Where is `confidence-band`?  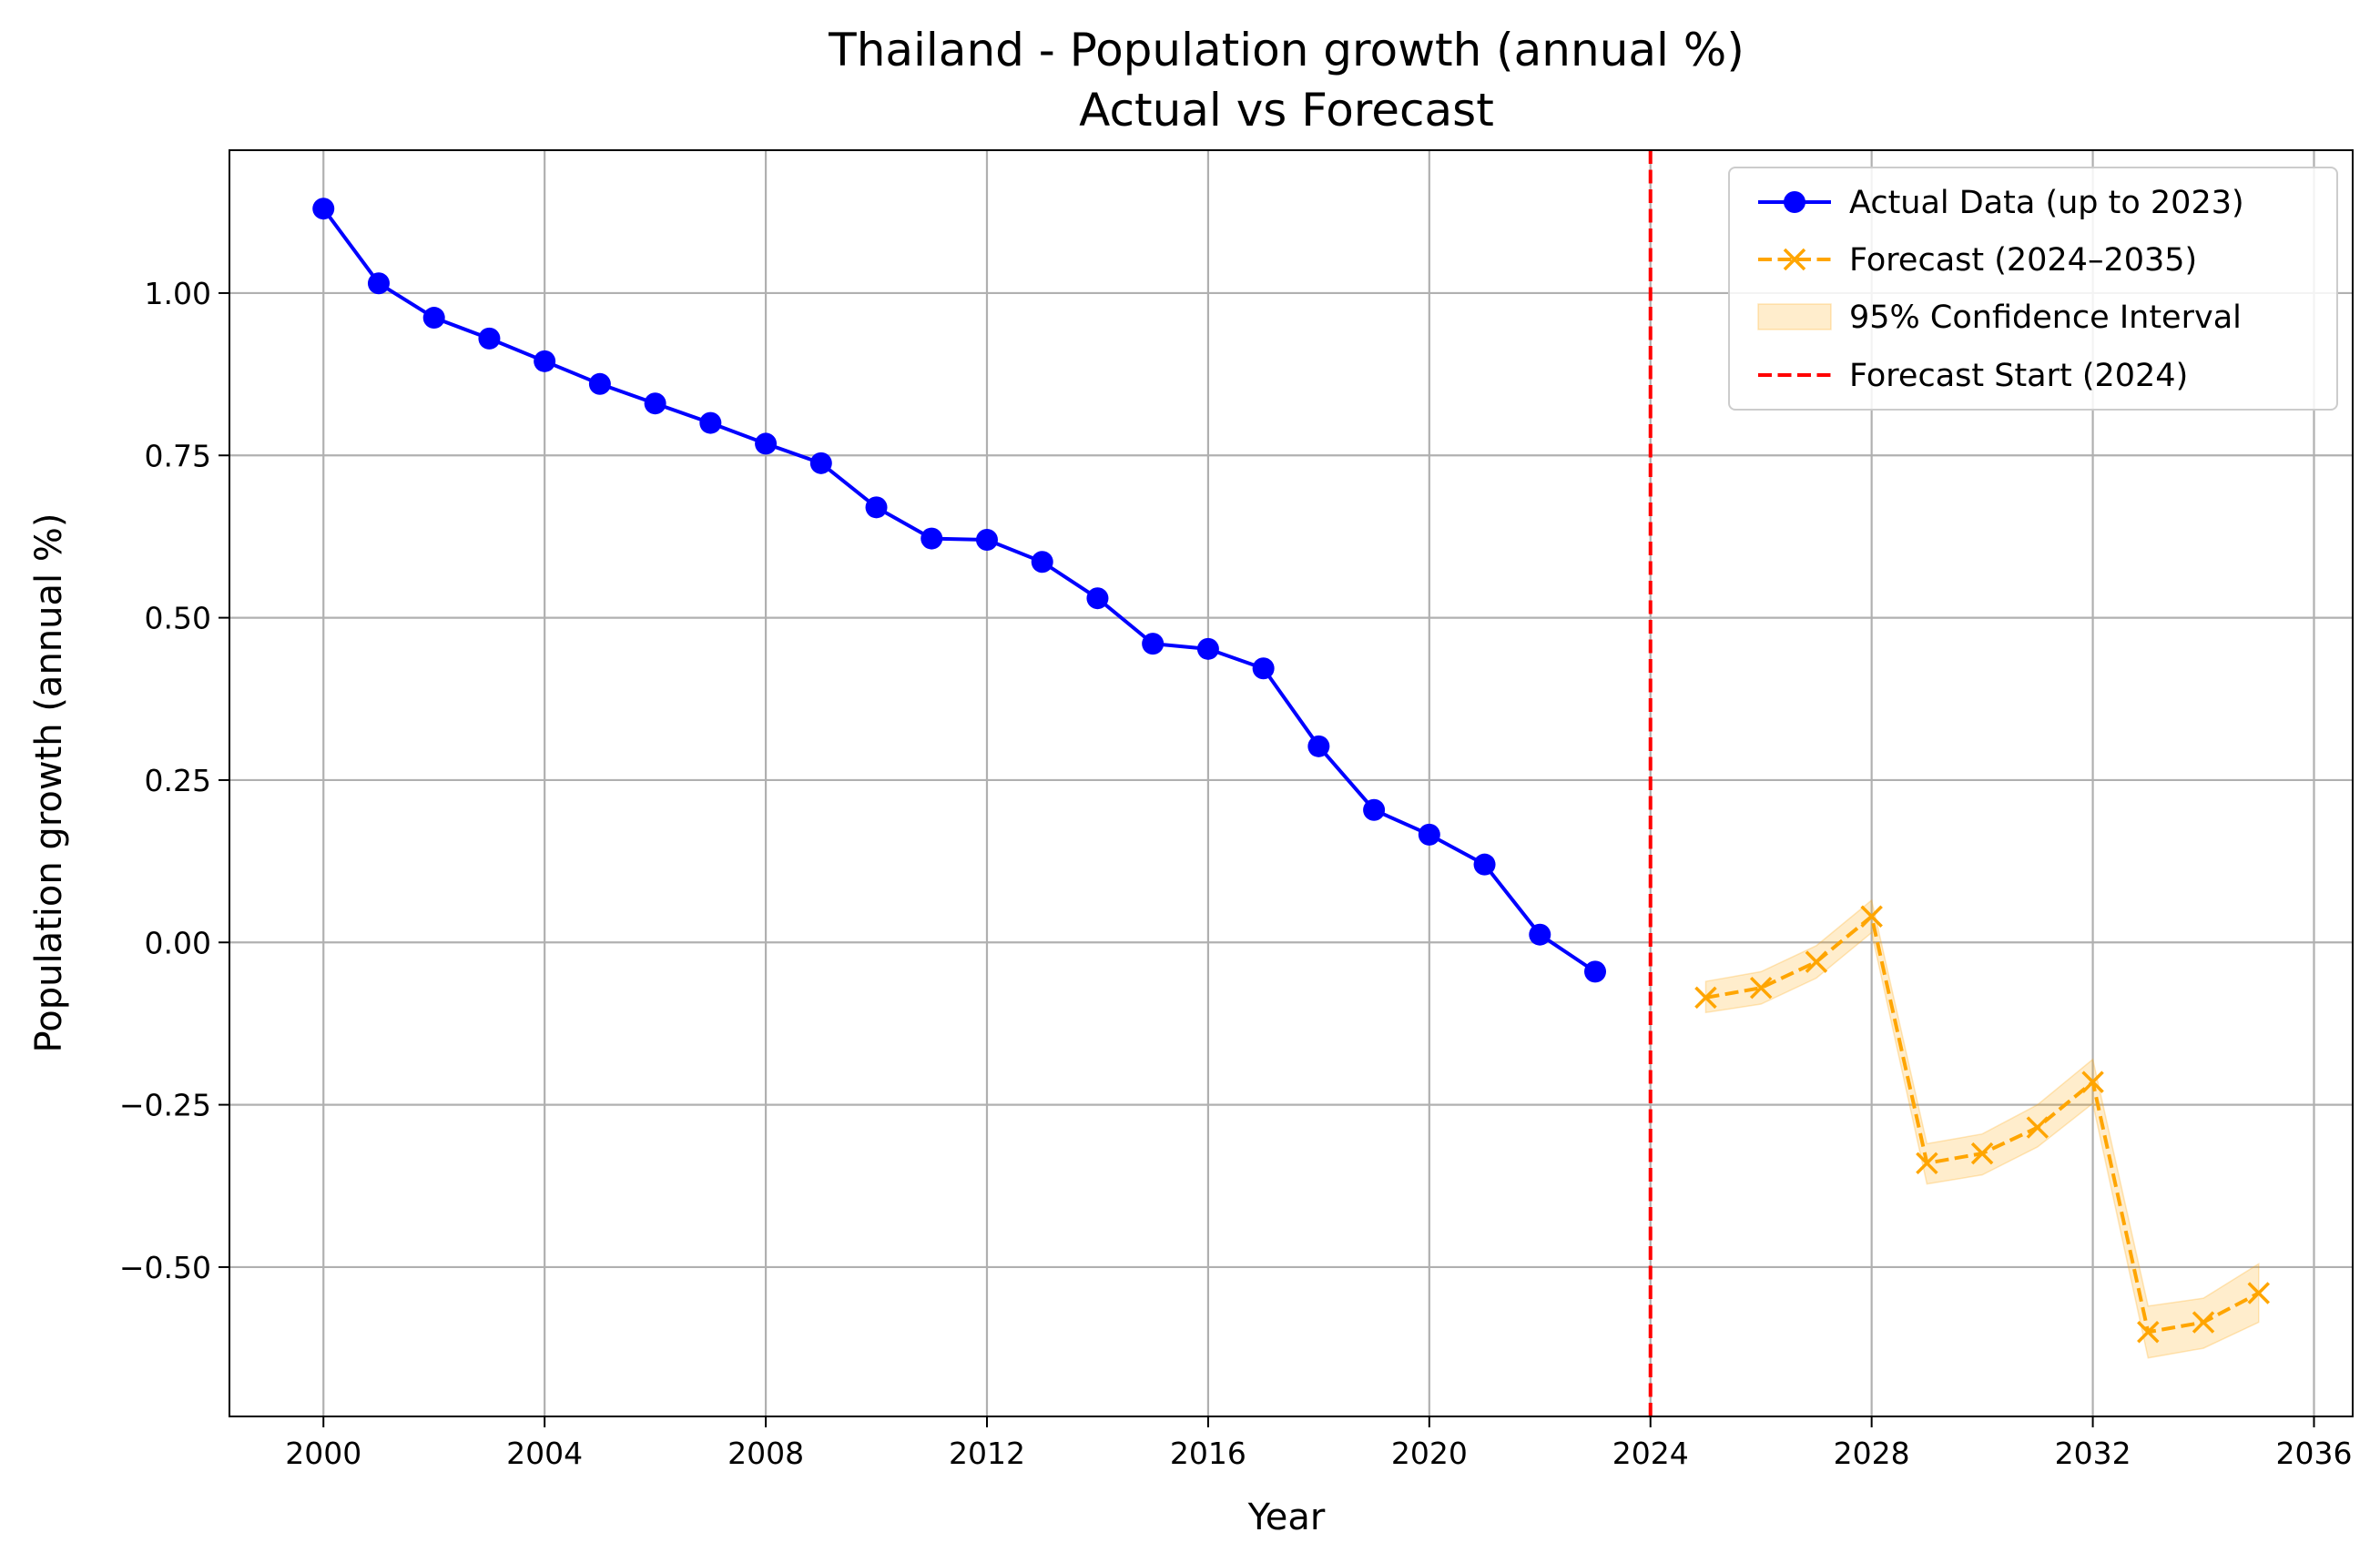 confidence-band is located at coordinates (1982, 1128).